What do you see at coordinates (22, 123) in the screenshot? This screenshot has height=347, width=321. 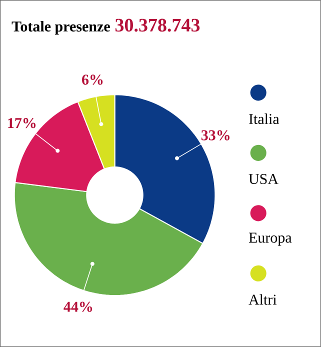 I see `data-label: 17%` at bounding box center [22, 123].